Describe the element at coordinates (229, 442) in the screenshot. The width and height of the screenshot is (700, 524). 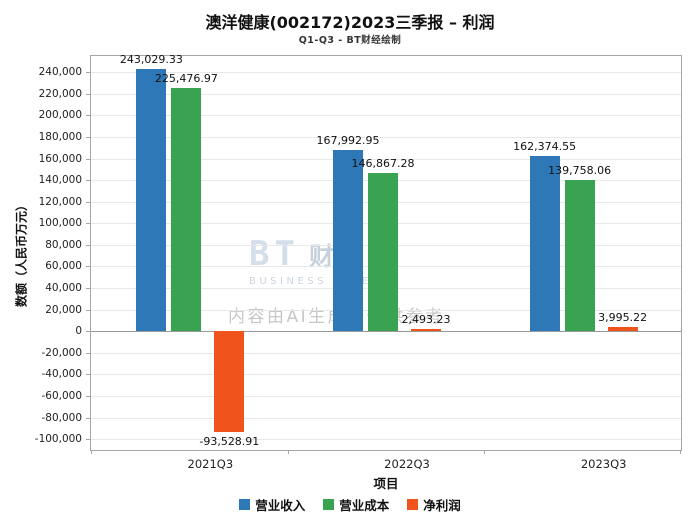
I see `bar-value-net-profit-2021Q3: -93,528.91` at that location.